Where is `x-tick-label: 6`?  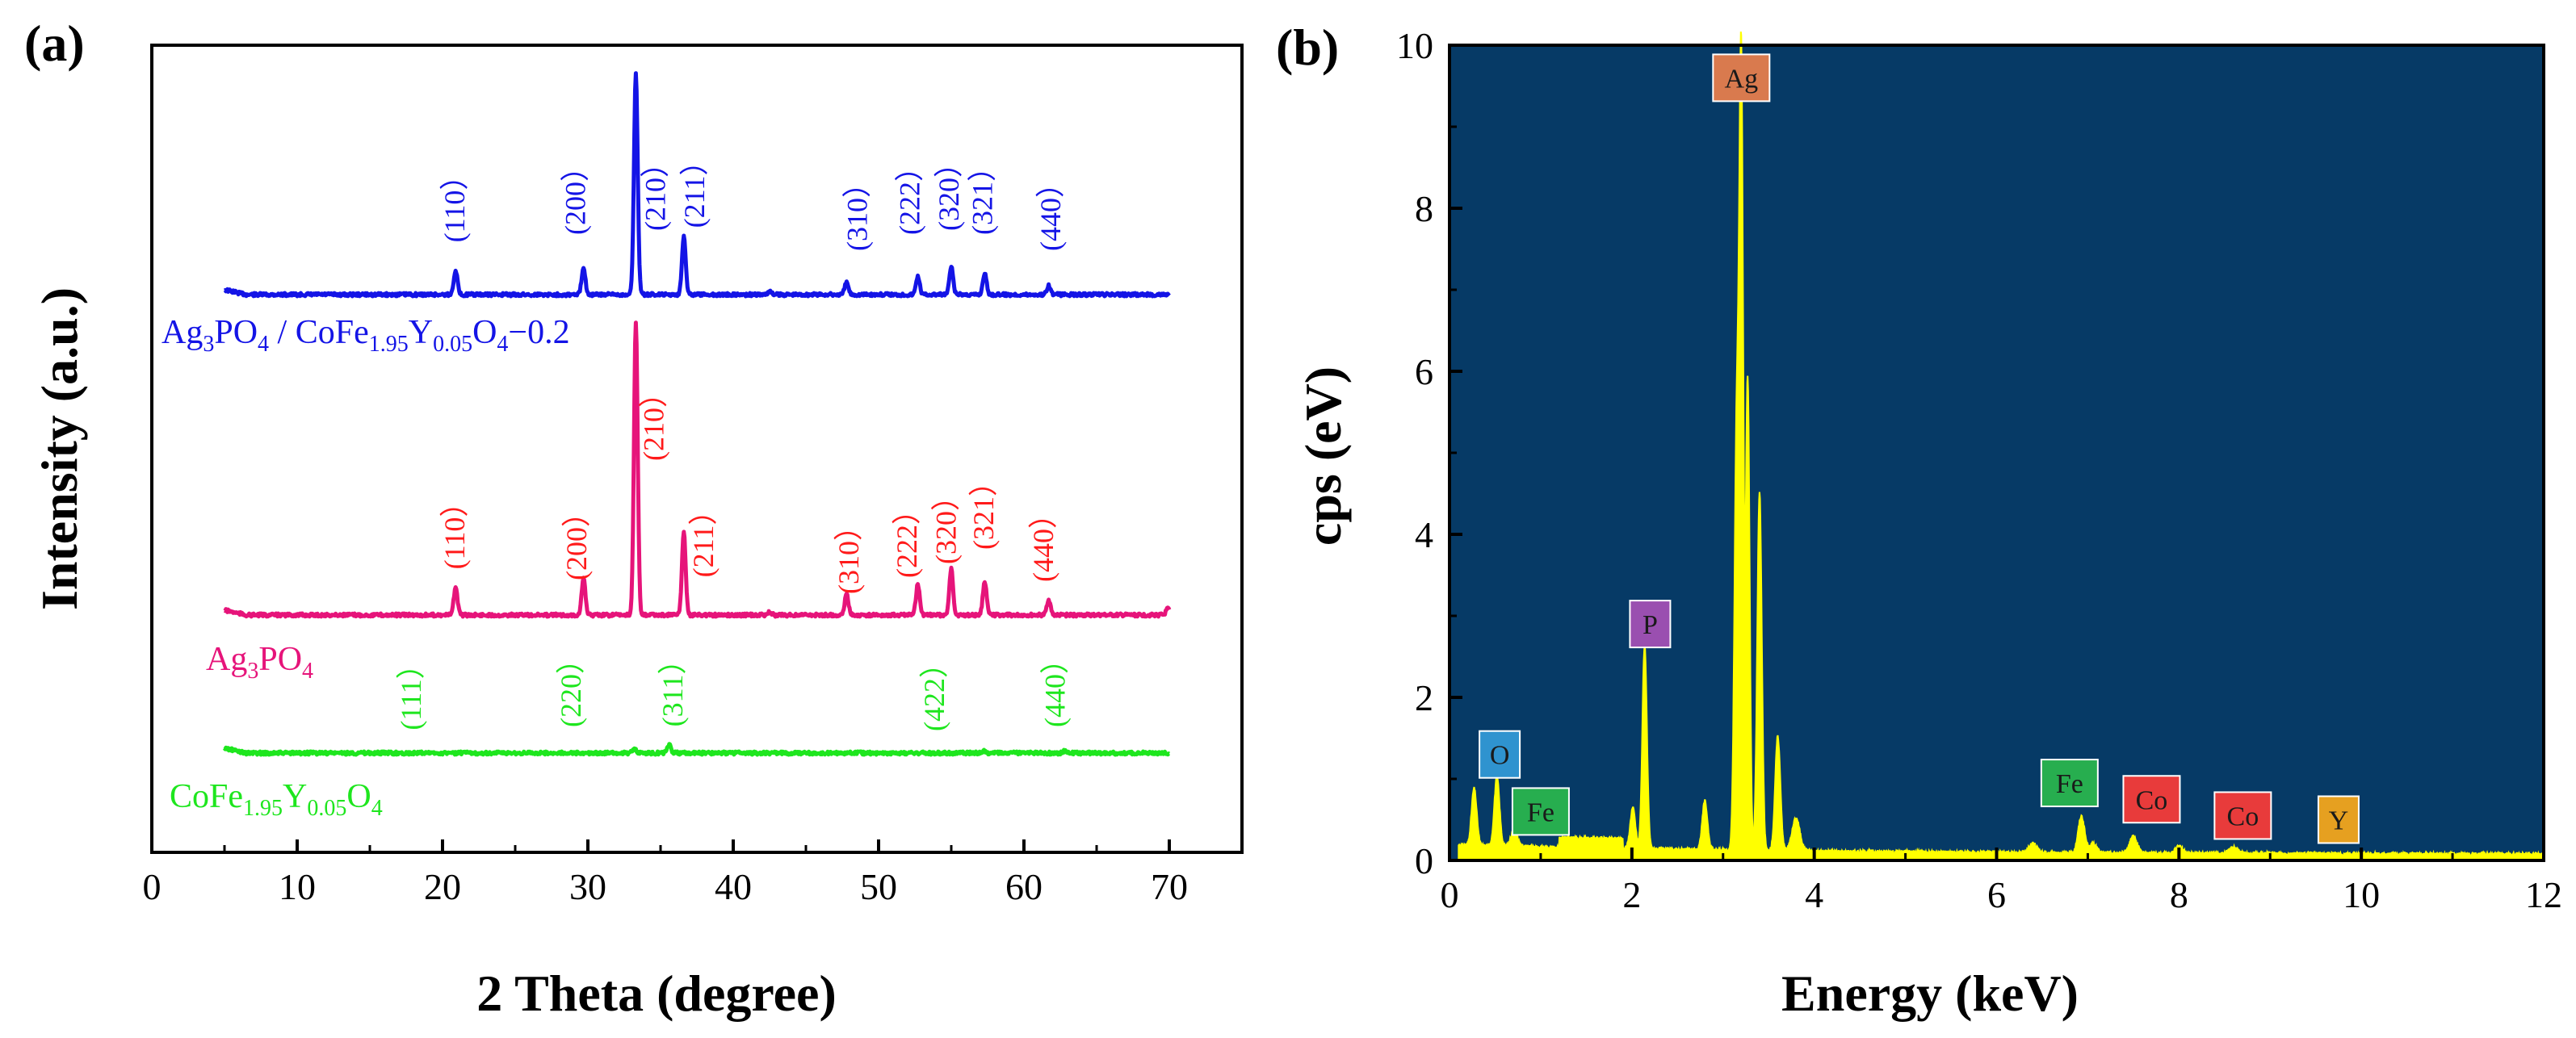
x-tick-label: 6 is located at coordinates (1997, 894).